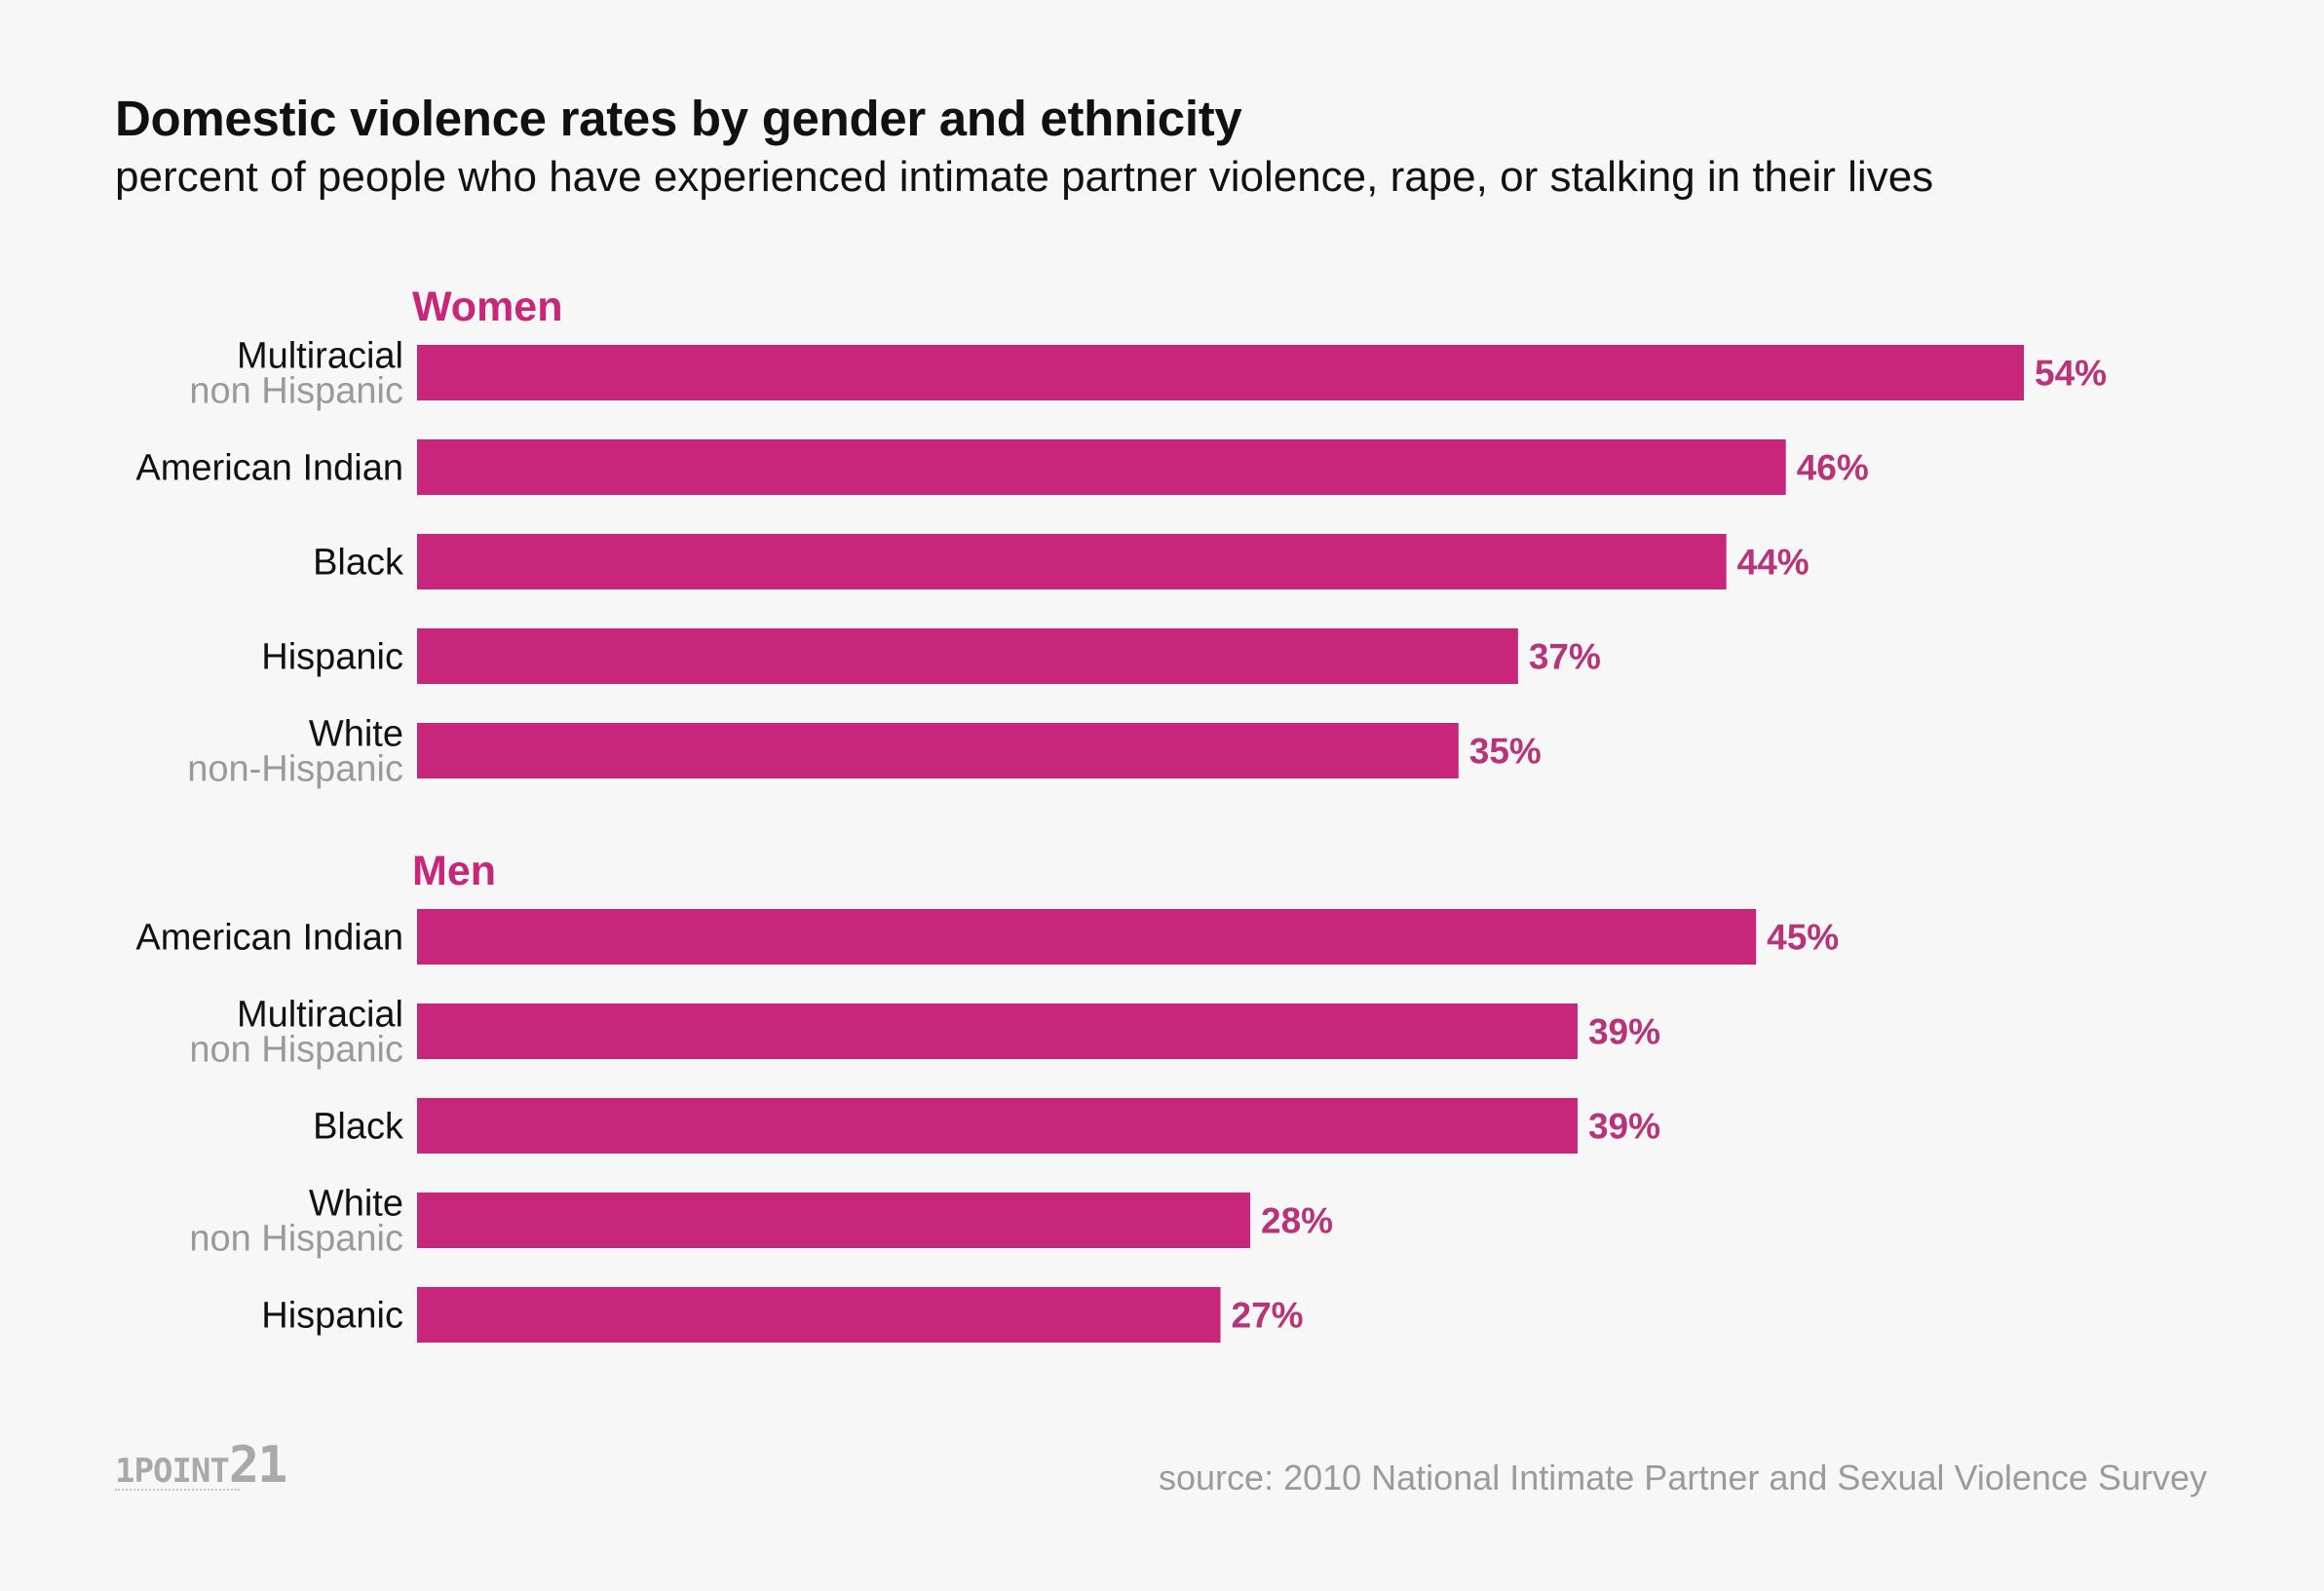 This screenshot has height=1591, width=2324. Describe the element at coordinates (938, 750) in the screenshot. I see `bar-women-white` at that location.